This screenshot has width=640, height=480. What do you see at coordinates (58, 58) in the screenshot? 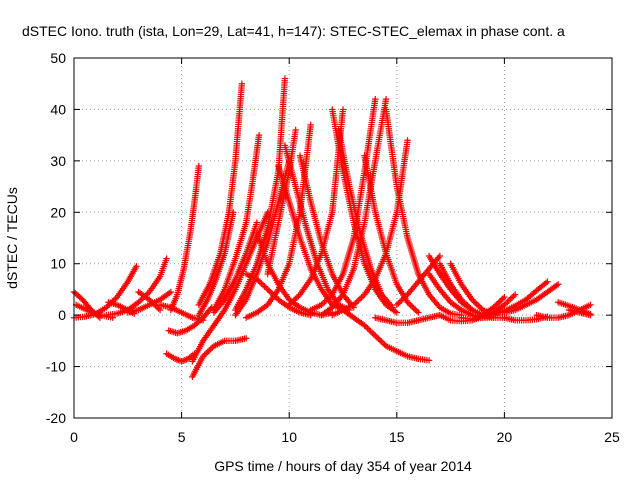
I see `y-tick-label: 50` at bounding box center [58, 58].